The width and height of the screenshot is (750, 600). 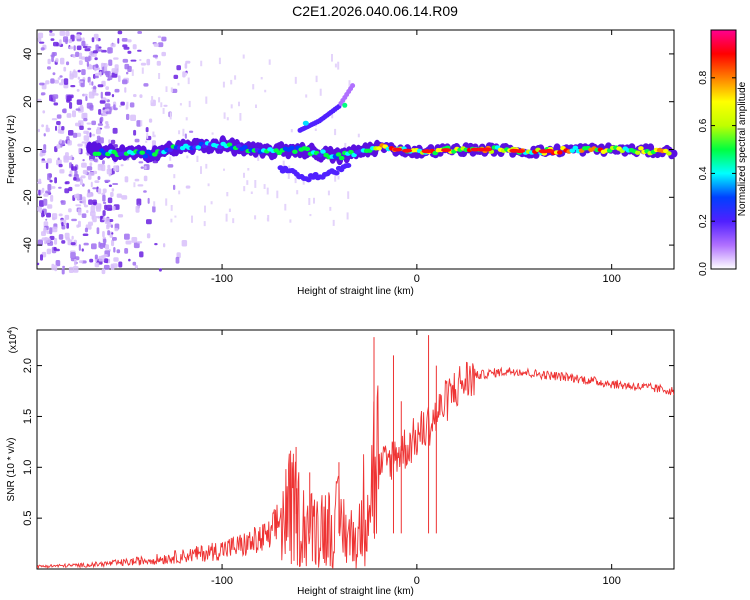 What do you see at coordinates (375, 11) in the screenshot?
I see `chart-title: C2E1.2026.040.06.14.R09` at bounding box center [375, 11].